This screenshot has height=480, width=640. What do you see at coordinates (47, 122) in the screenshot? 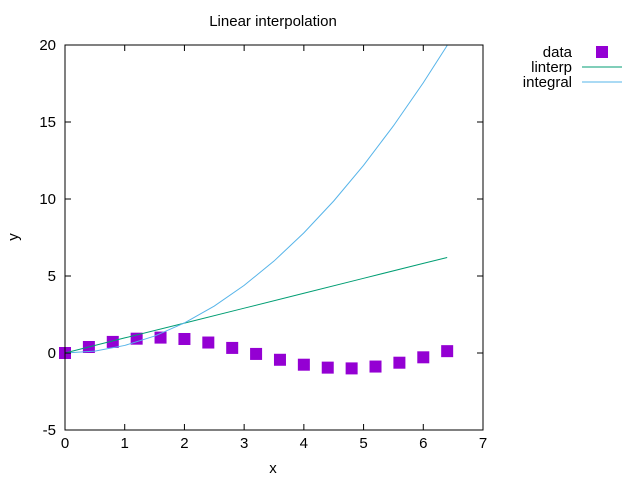
I see `y-tick-label: 15` at bounding box center [47, 122].